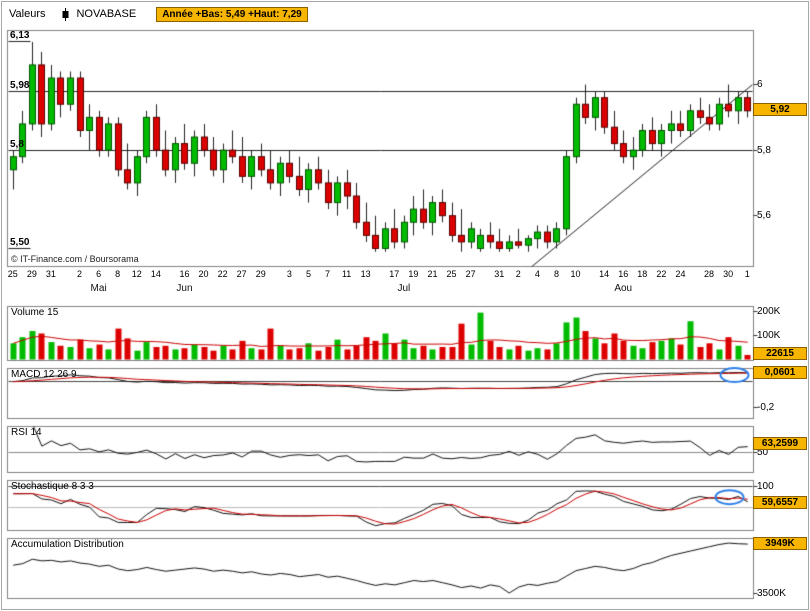 Image resolution: width=810 pixels, height=611 pixels. I want to click on instrument-name: NOVABASE, so click(106, 14).